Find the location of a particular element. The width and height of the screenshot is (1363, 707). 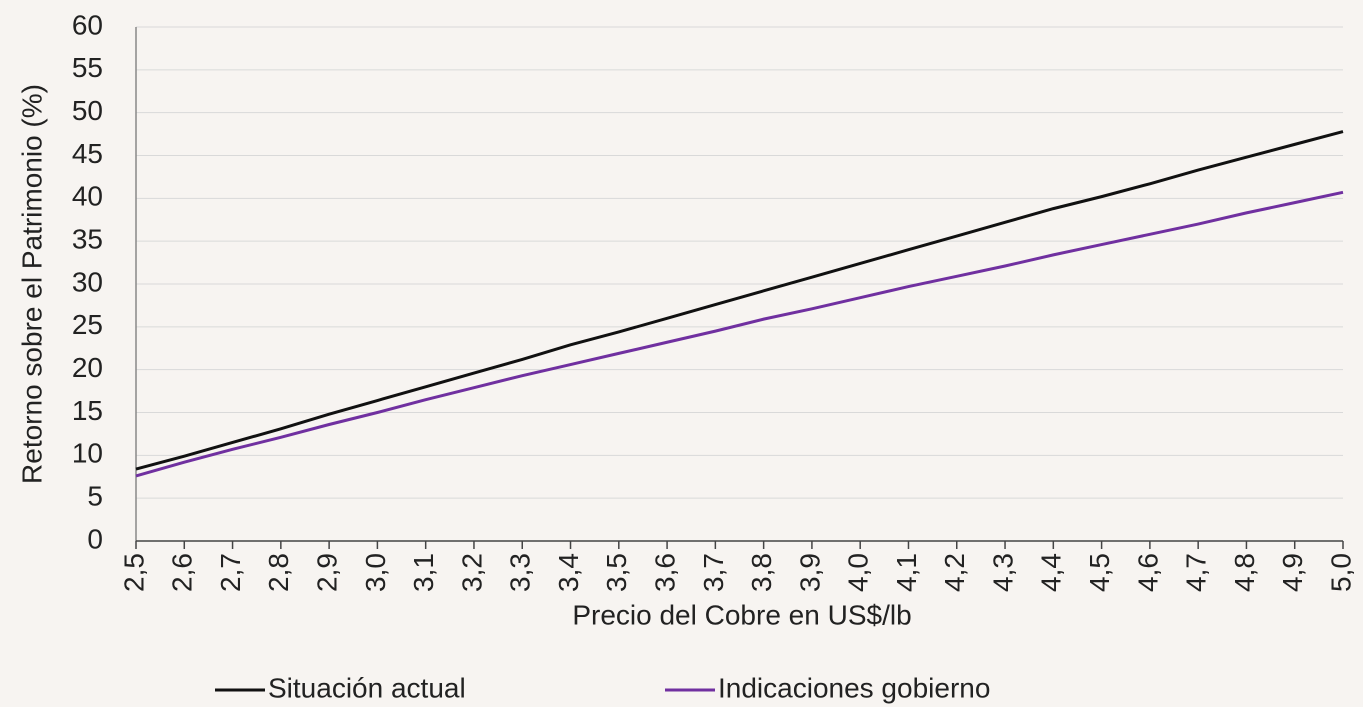

legend-label: Indicaciones gobierno is located at coordinates (854, 687).